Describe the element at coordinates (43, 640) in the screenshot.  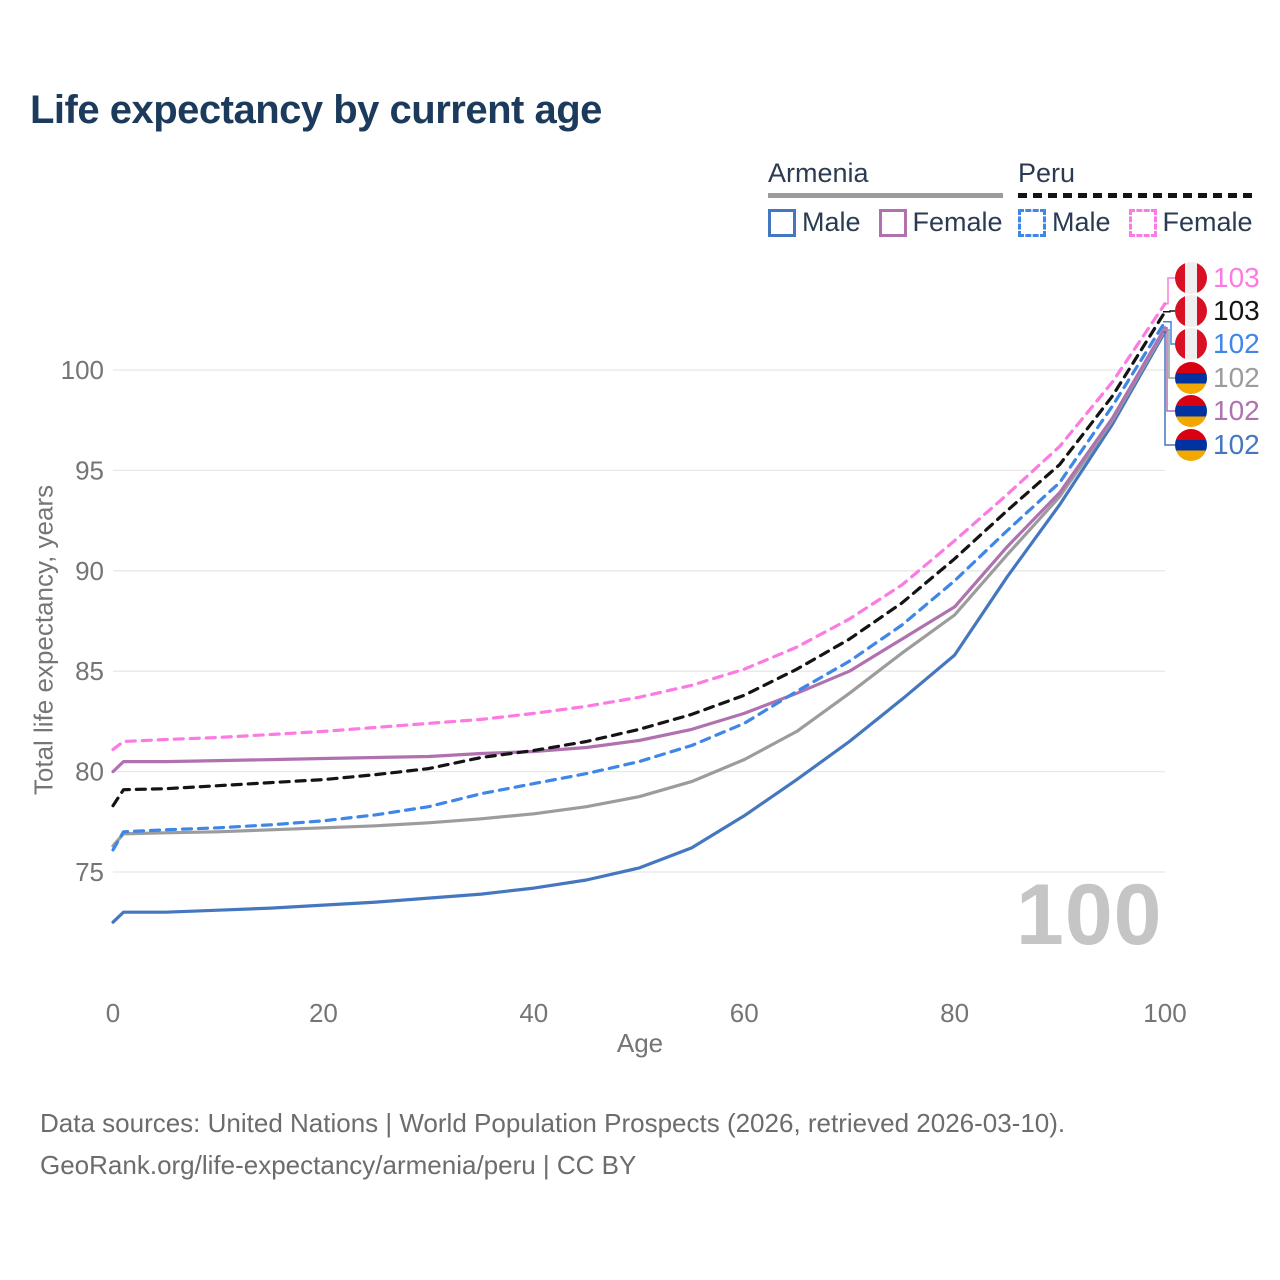
I see `y-axis-title: Total life expectancy, years` at that location.